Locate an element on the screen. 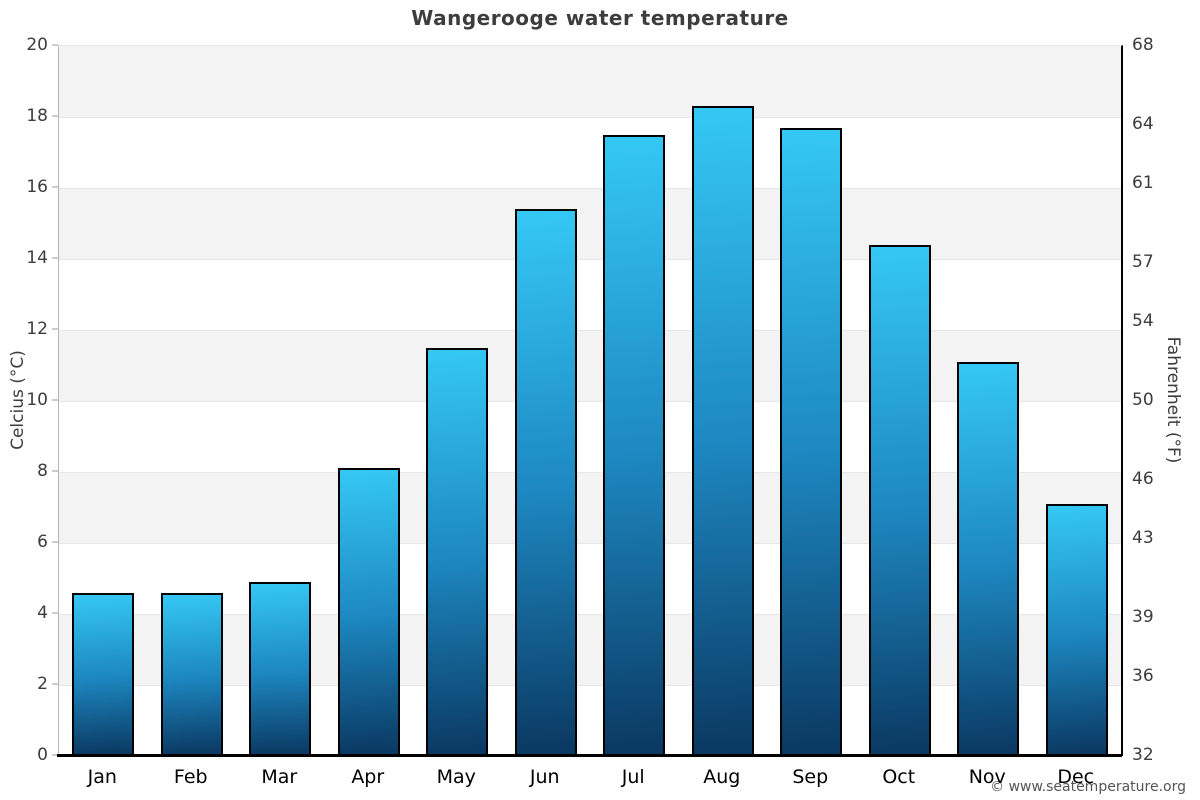 The height and width of the screenshot is (800, 1200). copyright-text: © www.seatemperature.org is located at coordinates (1088, 787).